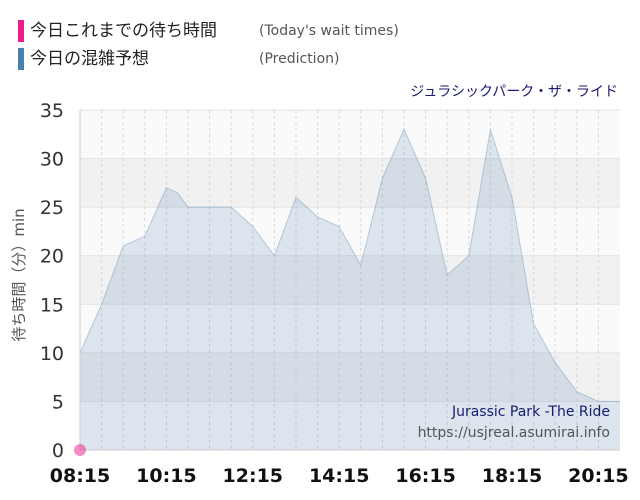 This screenshot has height=500, width=640. Describe the element at coordinates (299, 59) in the screenshot. I see `legend-label-prediction-en: (Prediction)` at that location.